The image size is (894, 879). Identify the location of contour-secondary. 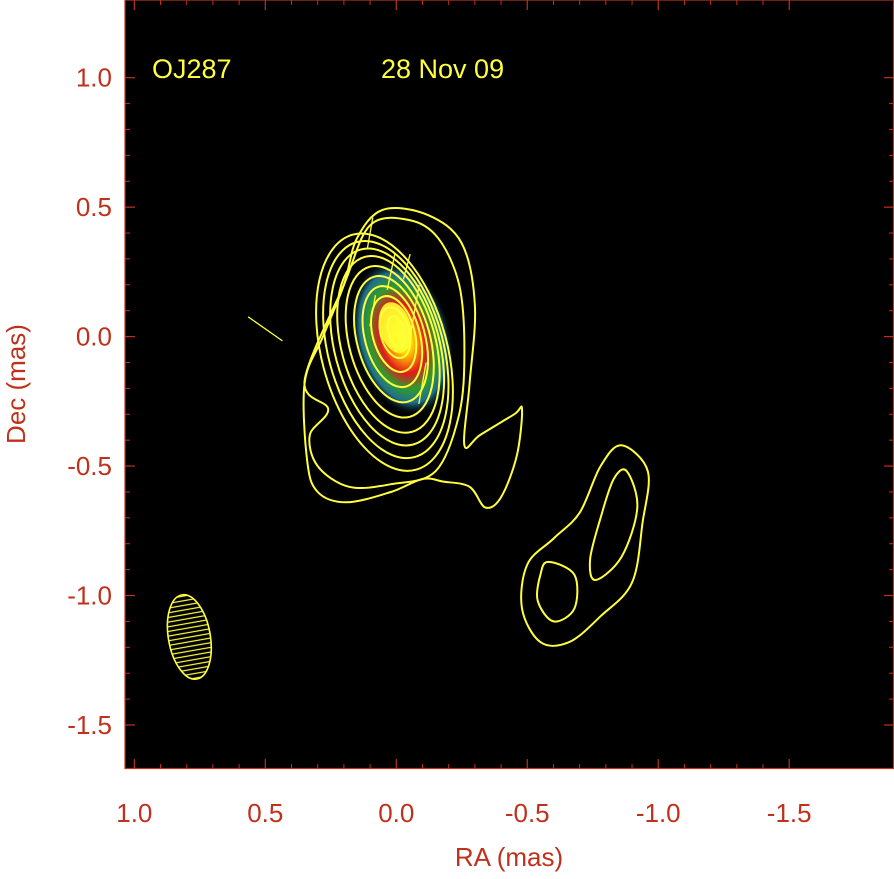
(384, 353).